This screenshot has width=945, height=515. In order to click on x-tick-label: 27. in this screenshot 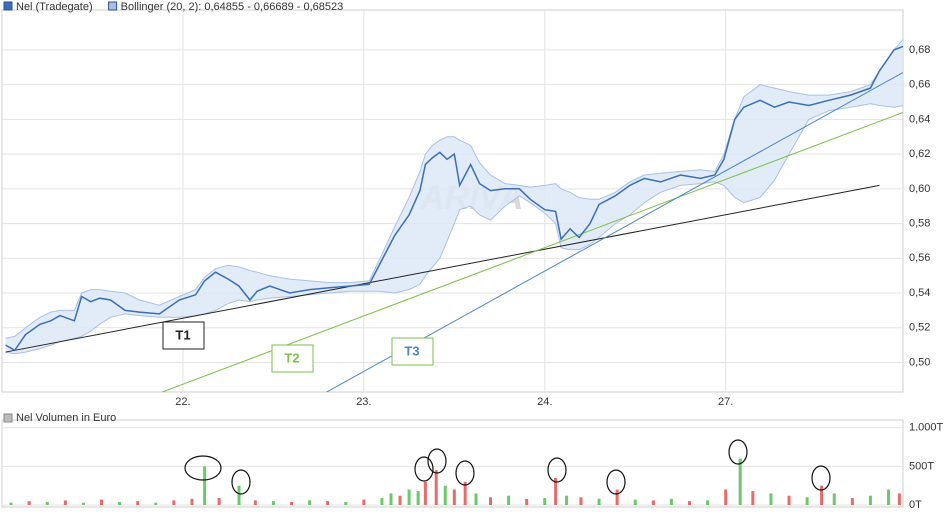, I will do `click(725, 402)`.